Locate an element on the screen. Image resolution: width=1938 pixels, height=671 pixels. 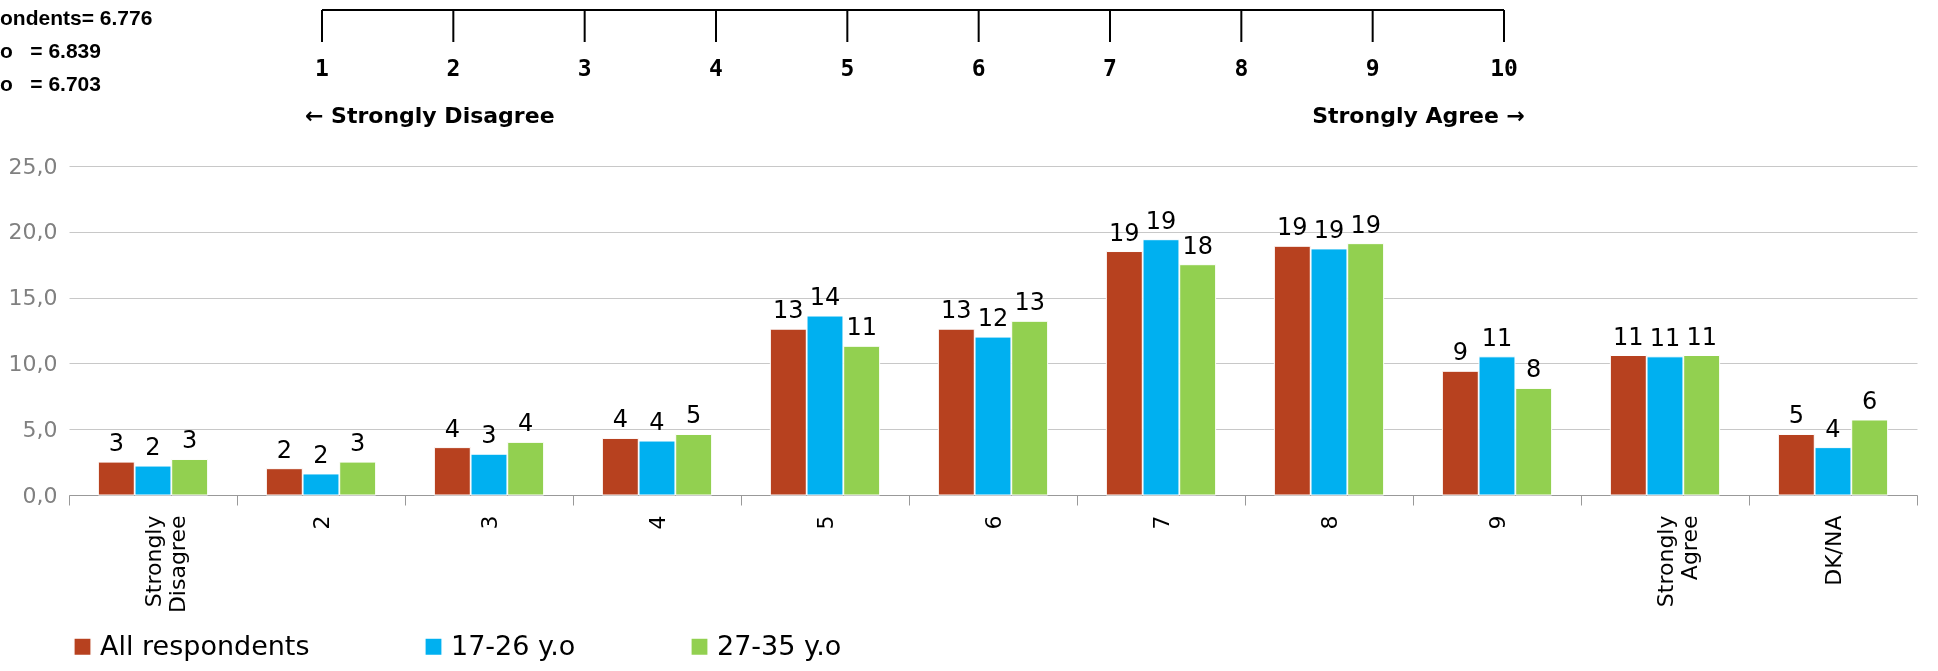
text: 5 is located at coordinates (847, 68).